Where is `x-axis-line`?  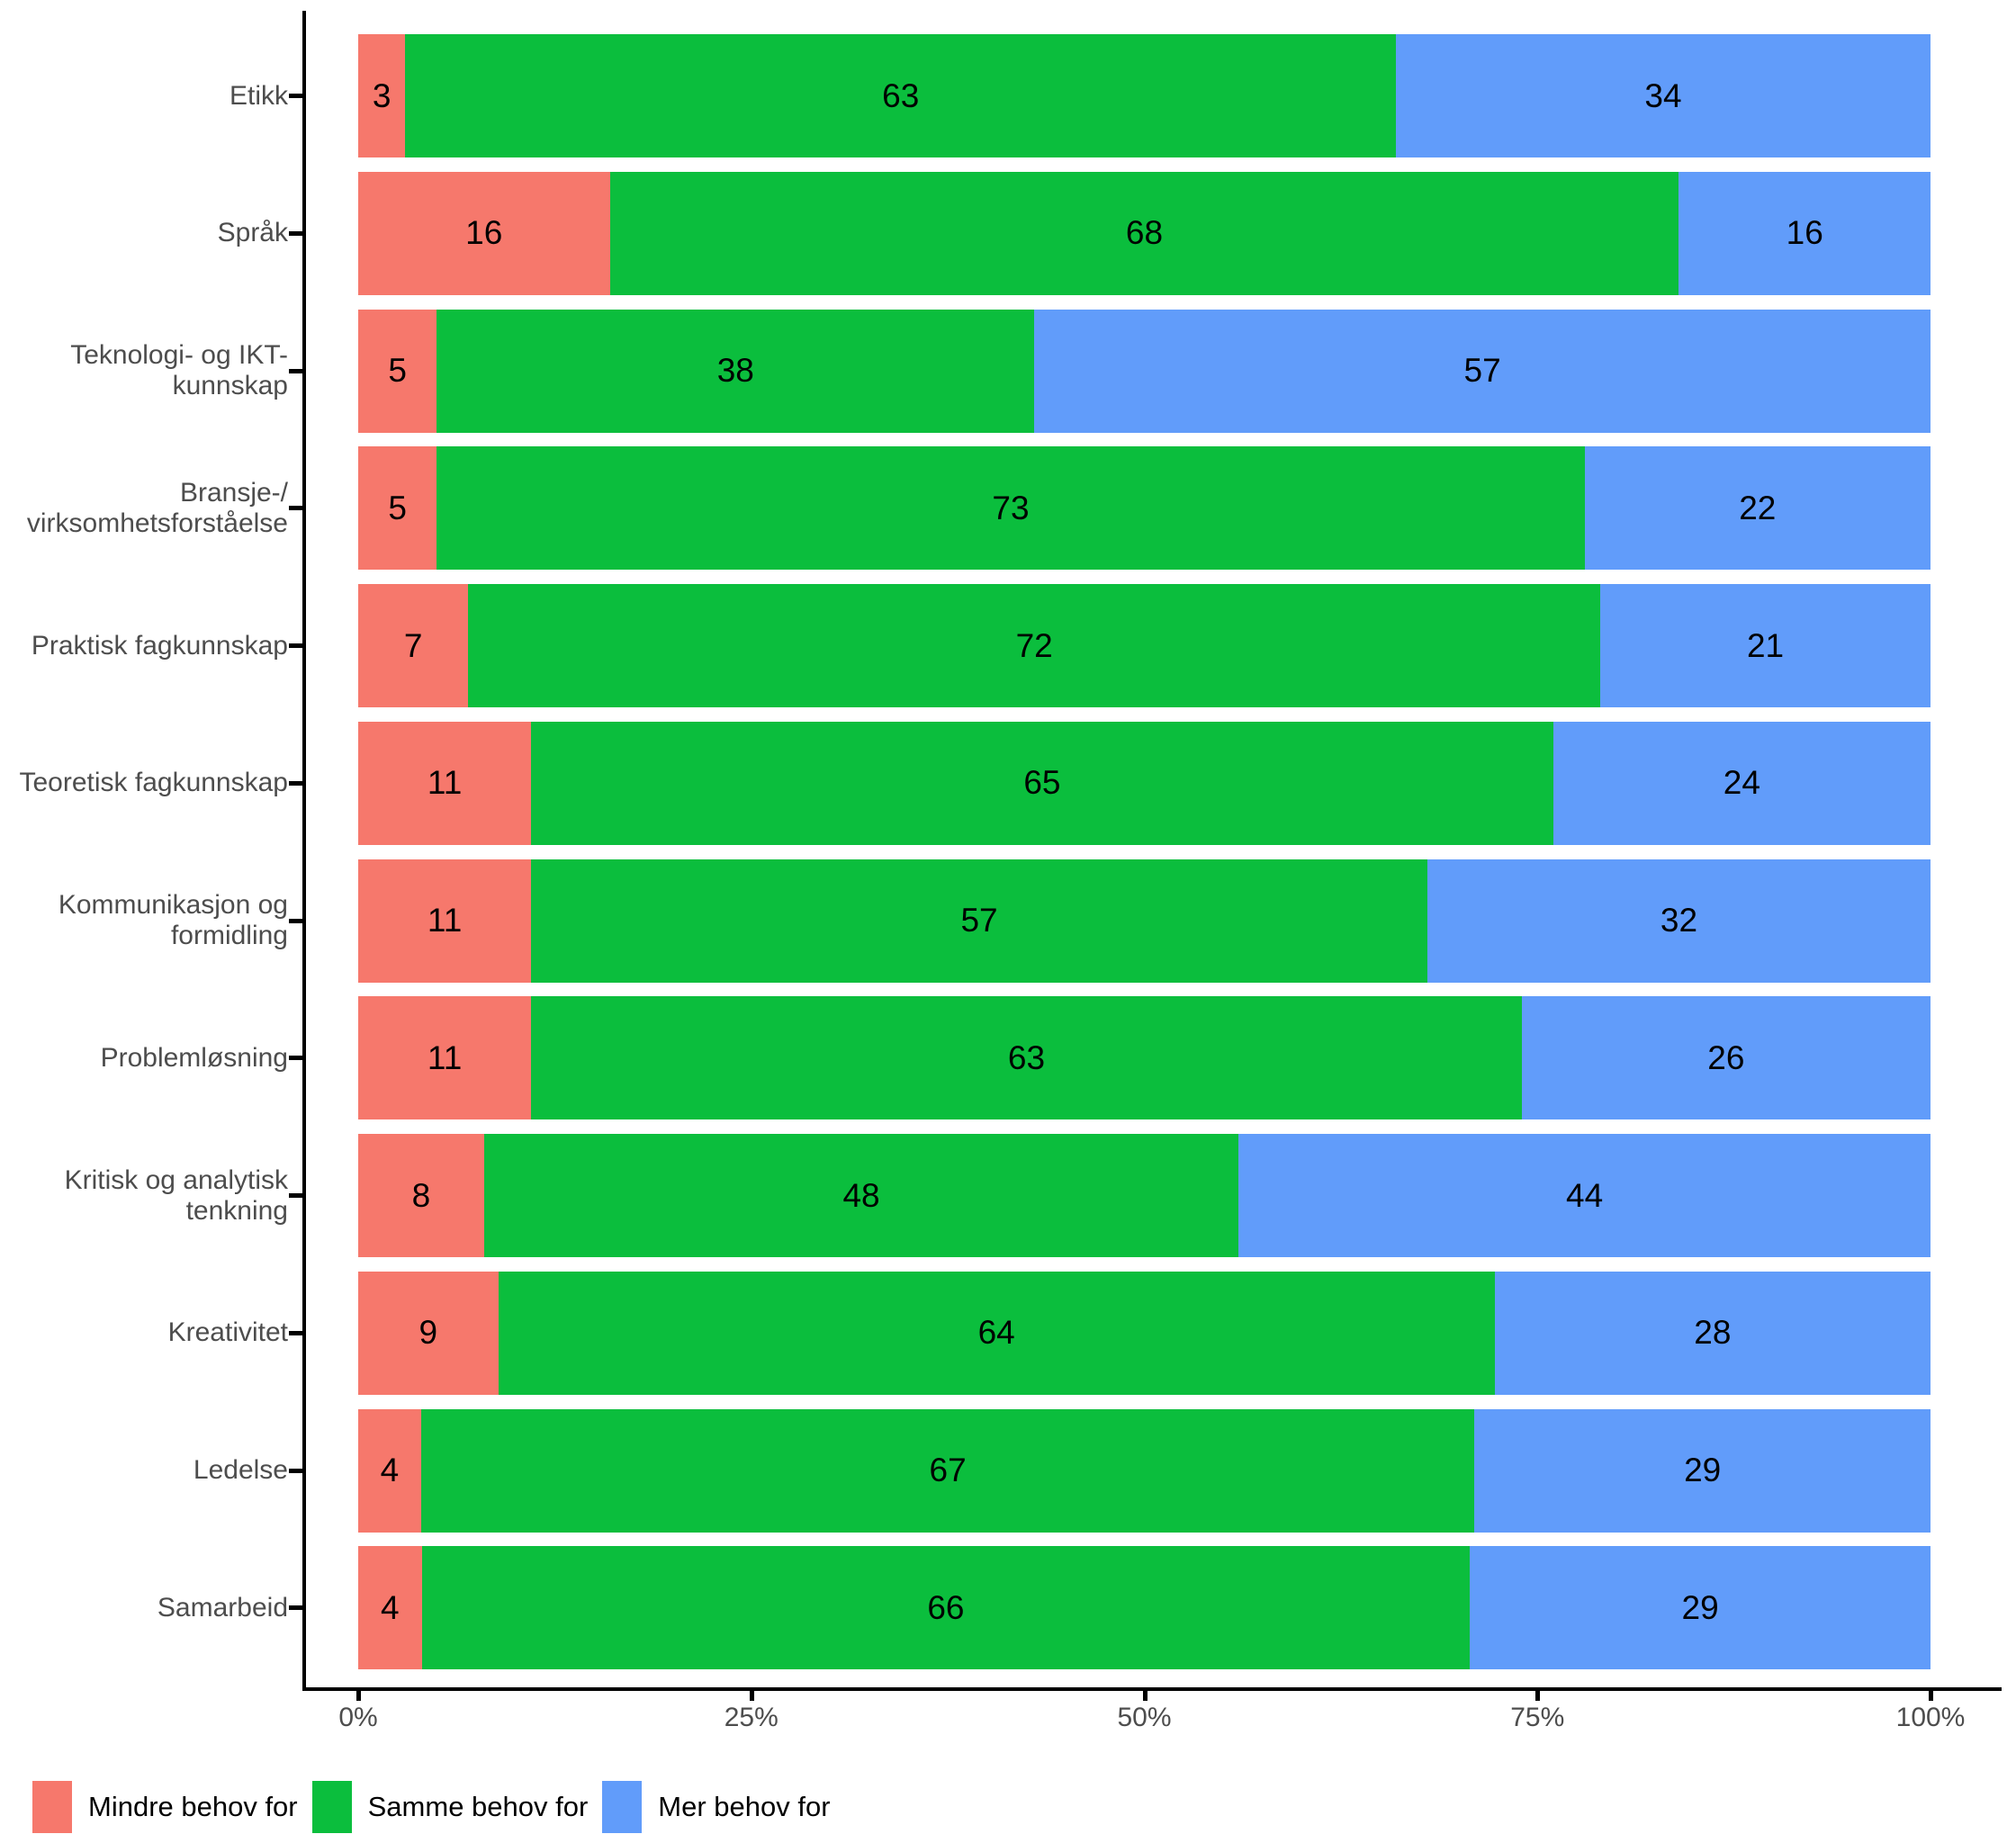
x-axis-line is located at coordinates (1152, 1689).